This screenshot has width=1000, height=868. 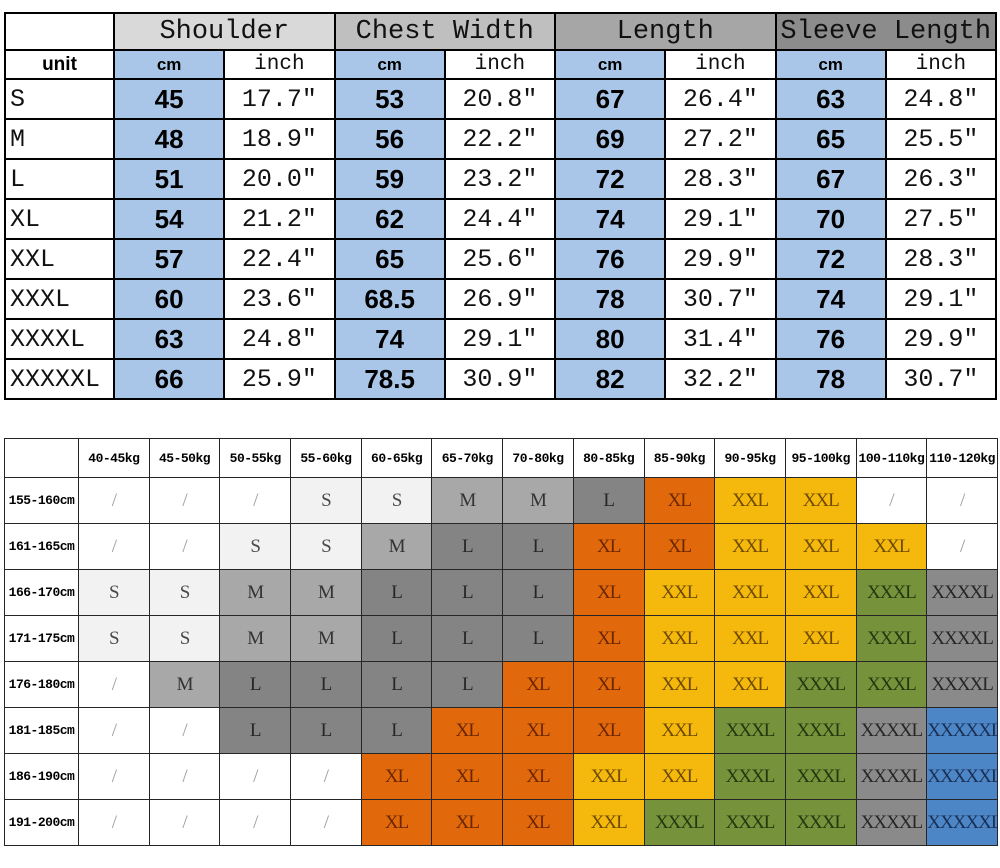 I want to click on cm-value-cell: 66, so click(x=169, y=379).